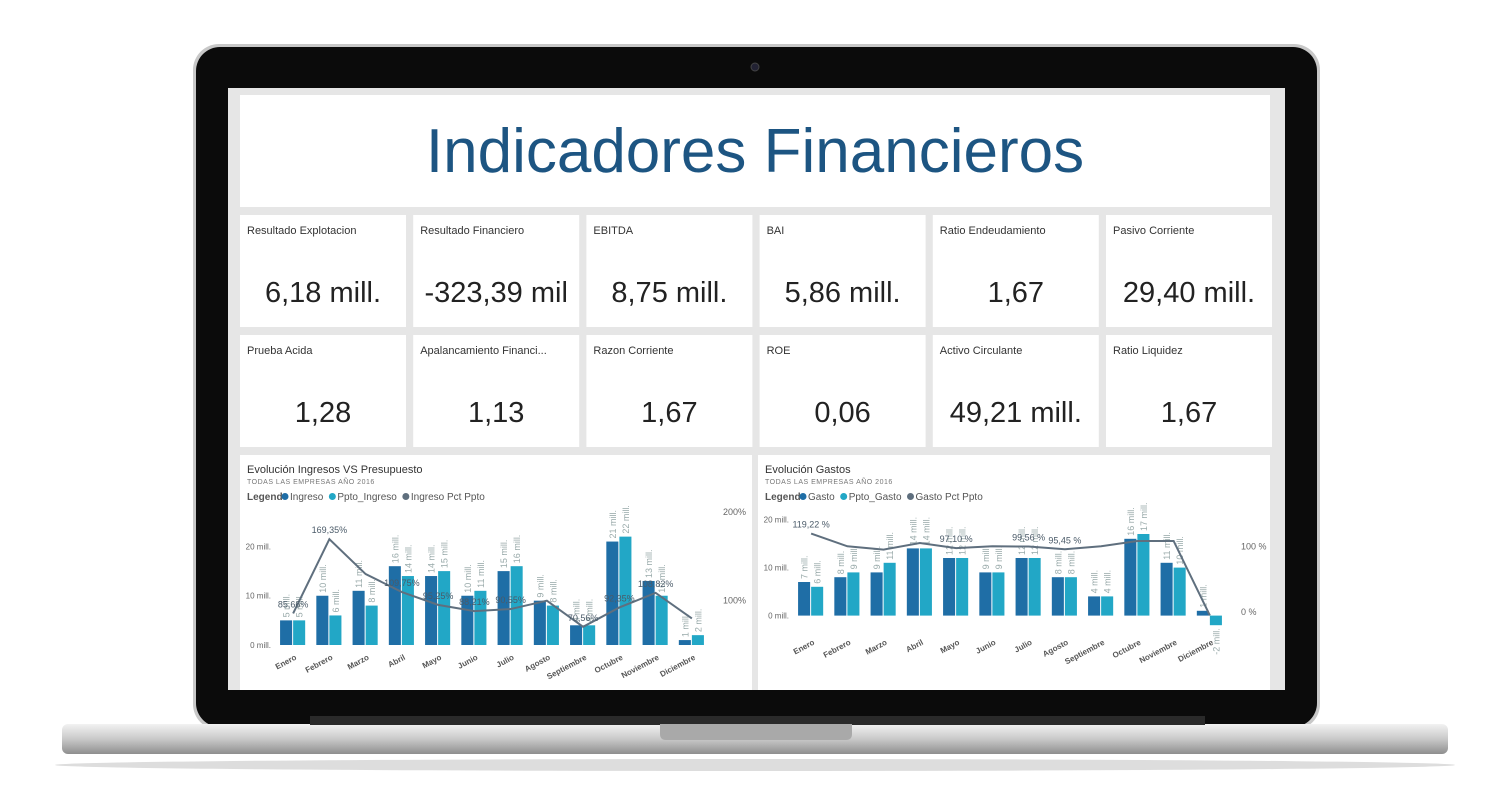  Describe the element at coordinates (633, 351) in the screenshot. I see `kpi-label: Razon Corriente` at that location.